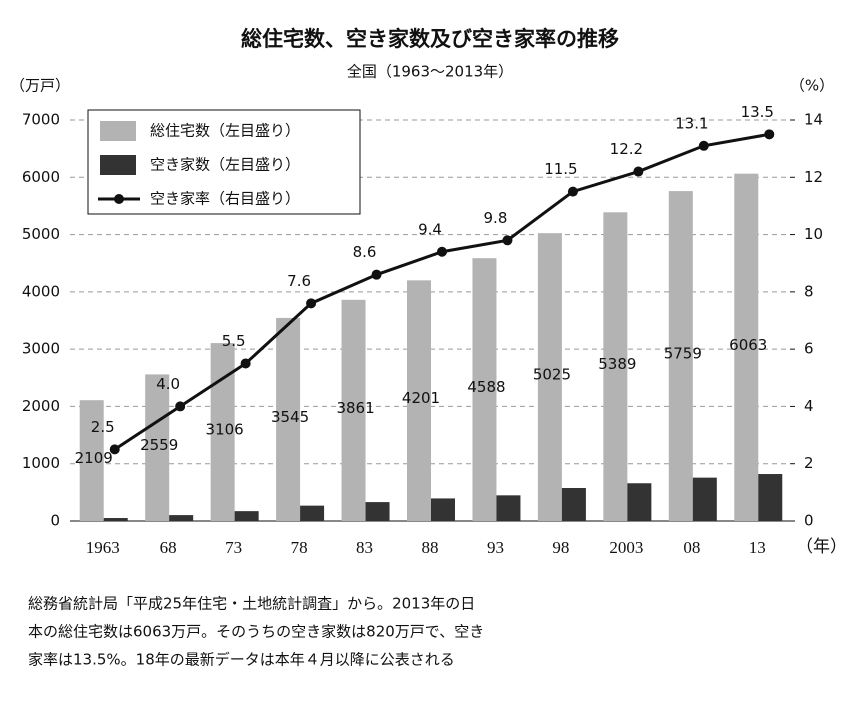 This screenshot has height=702, width=846. Describe the element at coordinates (41, 120) in the screenshot. I see `y-tick-label: 7000` at that location.